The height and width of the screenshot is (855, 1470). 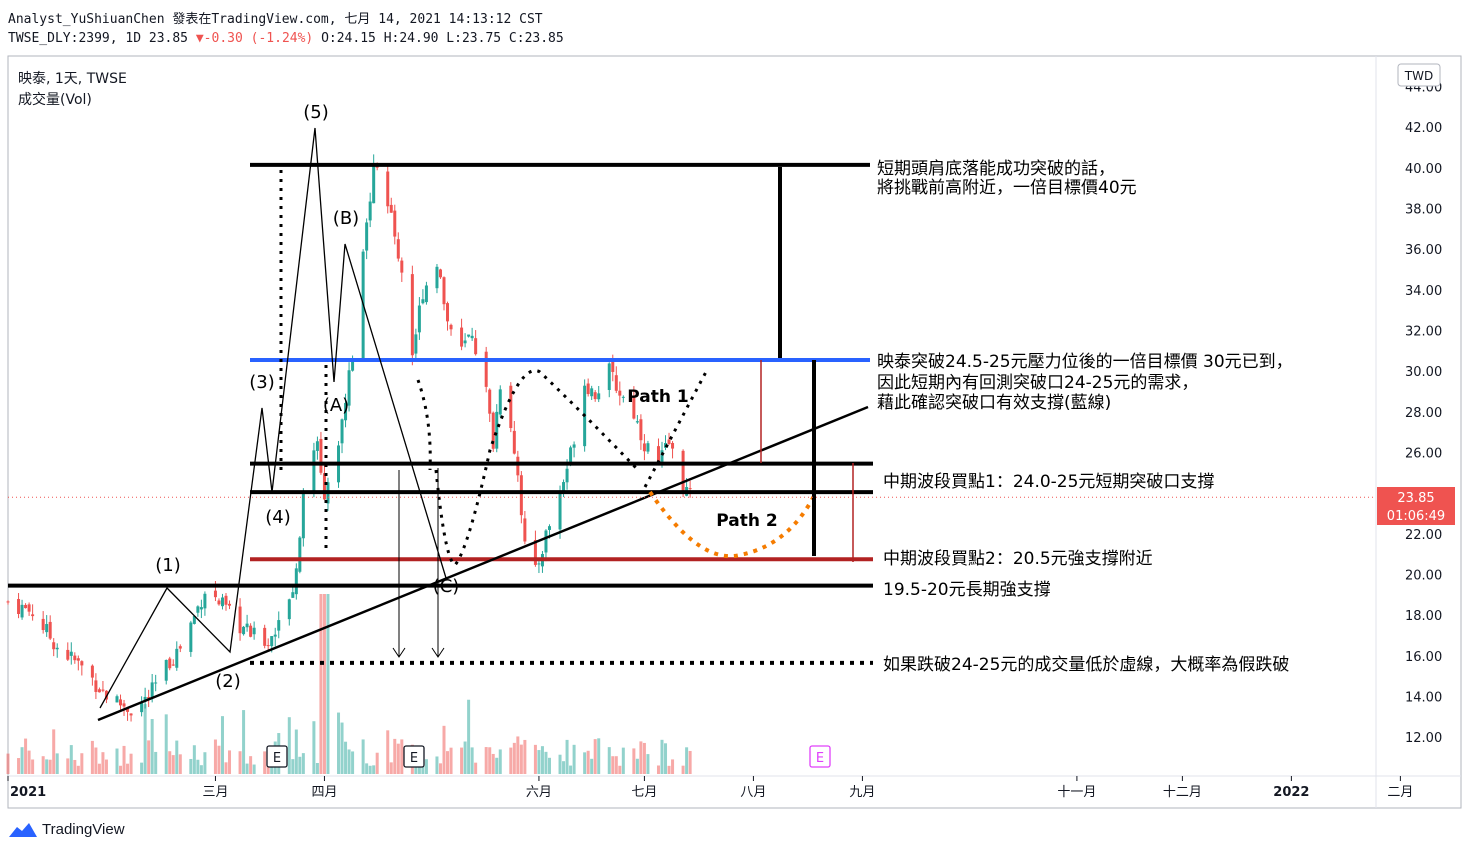 I want to click on price-change: -0.30 (-1.24%), so click(x=258, y=38).